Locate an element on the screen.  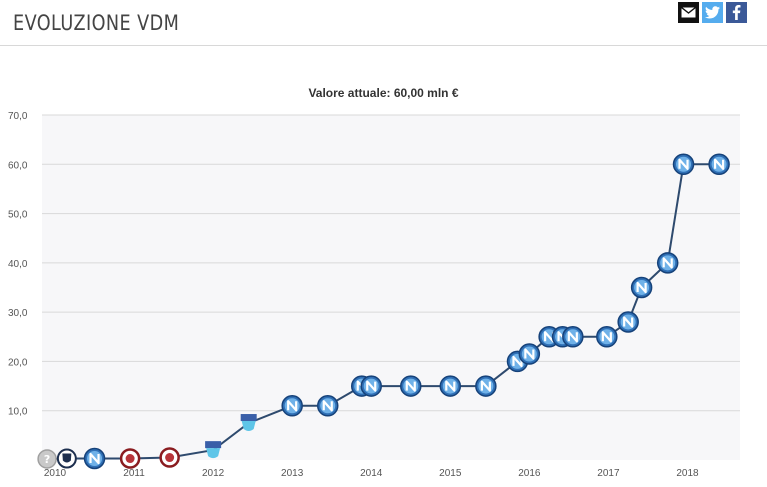
x-tick-label: 2011 is located at coordinates (134, 473).